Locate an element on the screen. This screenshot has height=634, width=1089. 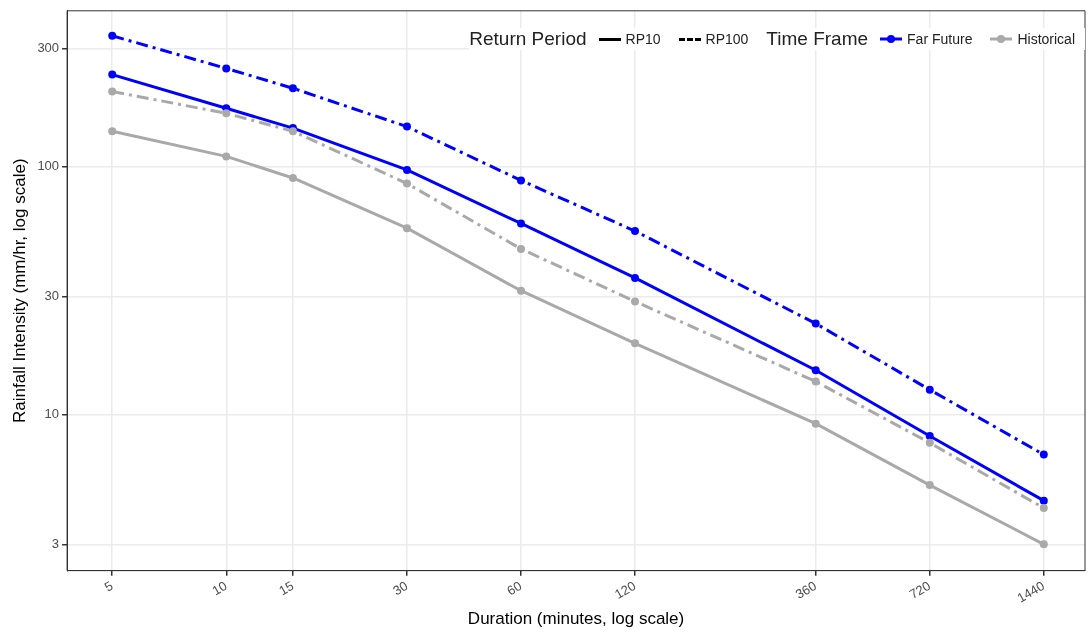
y-tick-label: 100 is located at coordinates (48, 166).